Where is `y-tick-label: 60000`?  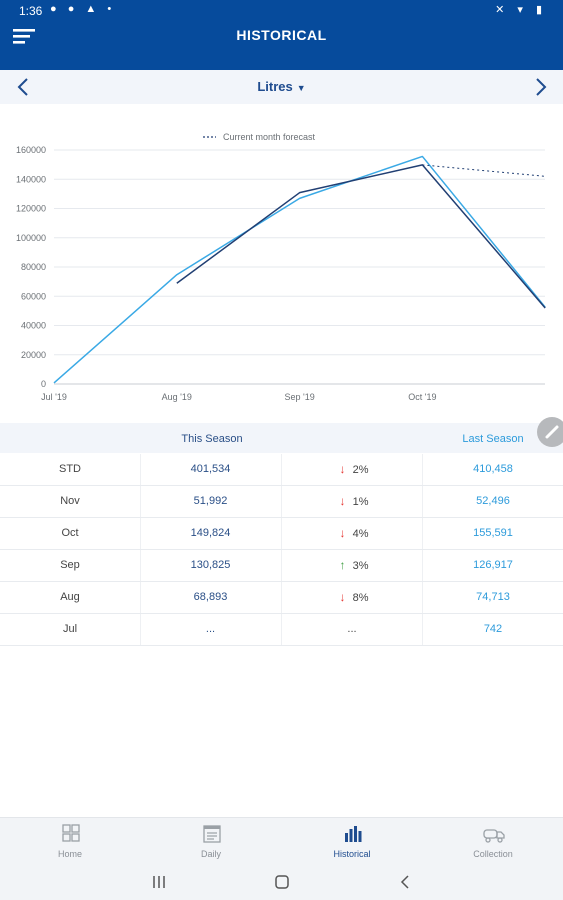 y-tick-label: 60000 is located at coordinates (33, 296).